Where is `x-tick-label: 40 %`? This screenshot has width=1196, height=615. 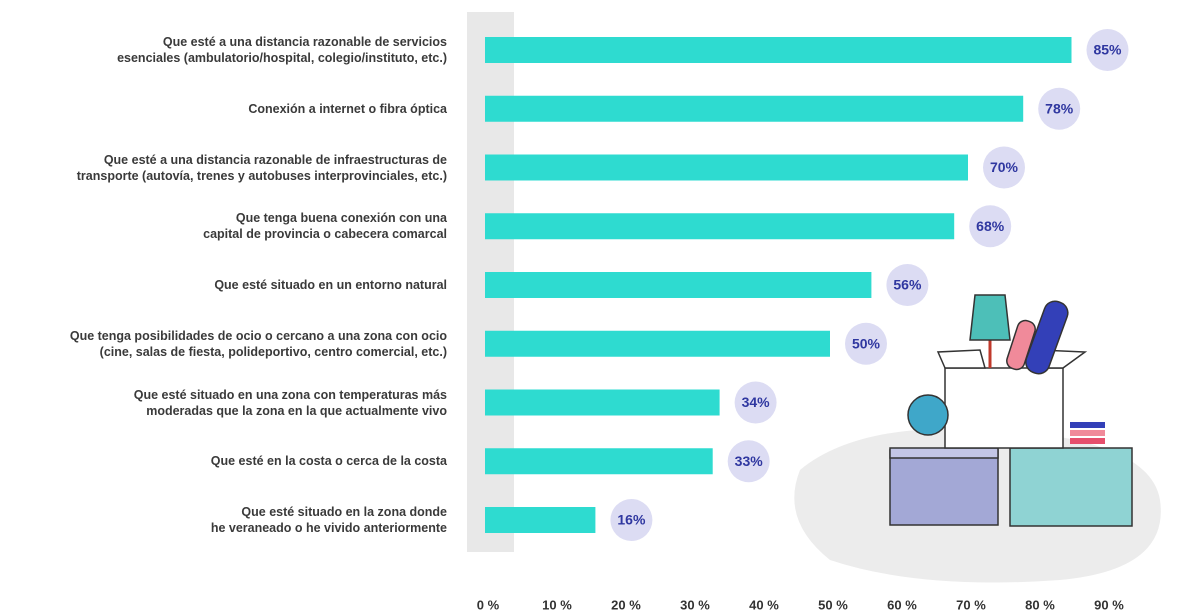 x-tick-label: 40 % is located at coordinates (764, 604).